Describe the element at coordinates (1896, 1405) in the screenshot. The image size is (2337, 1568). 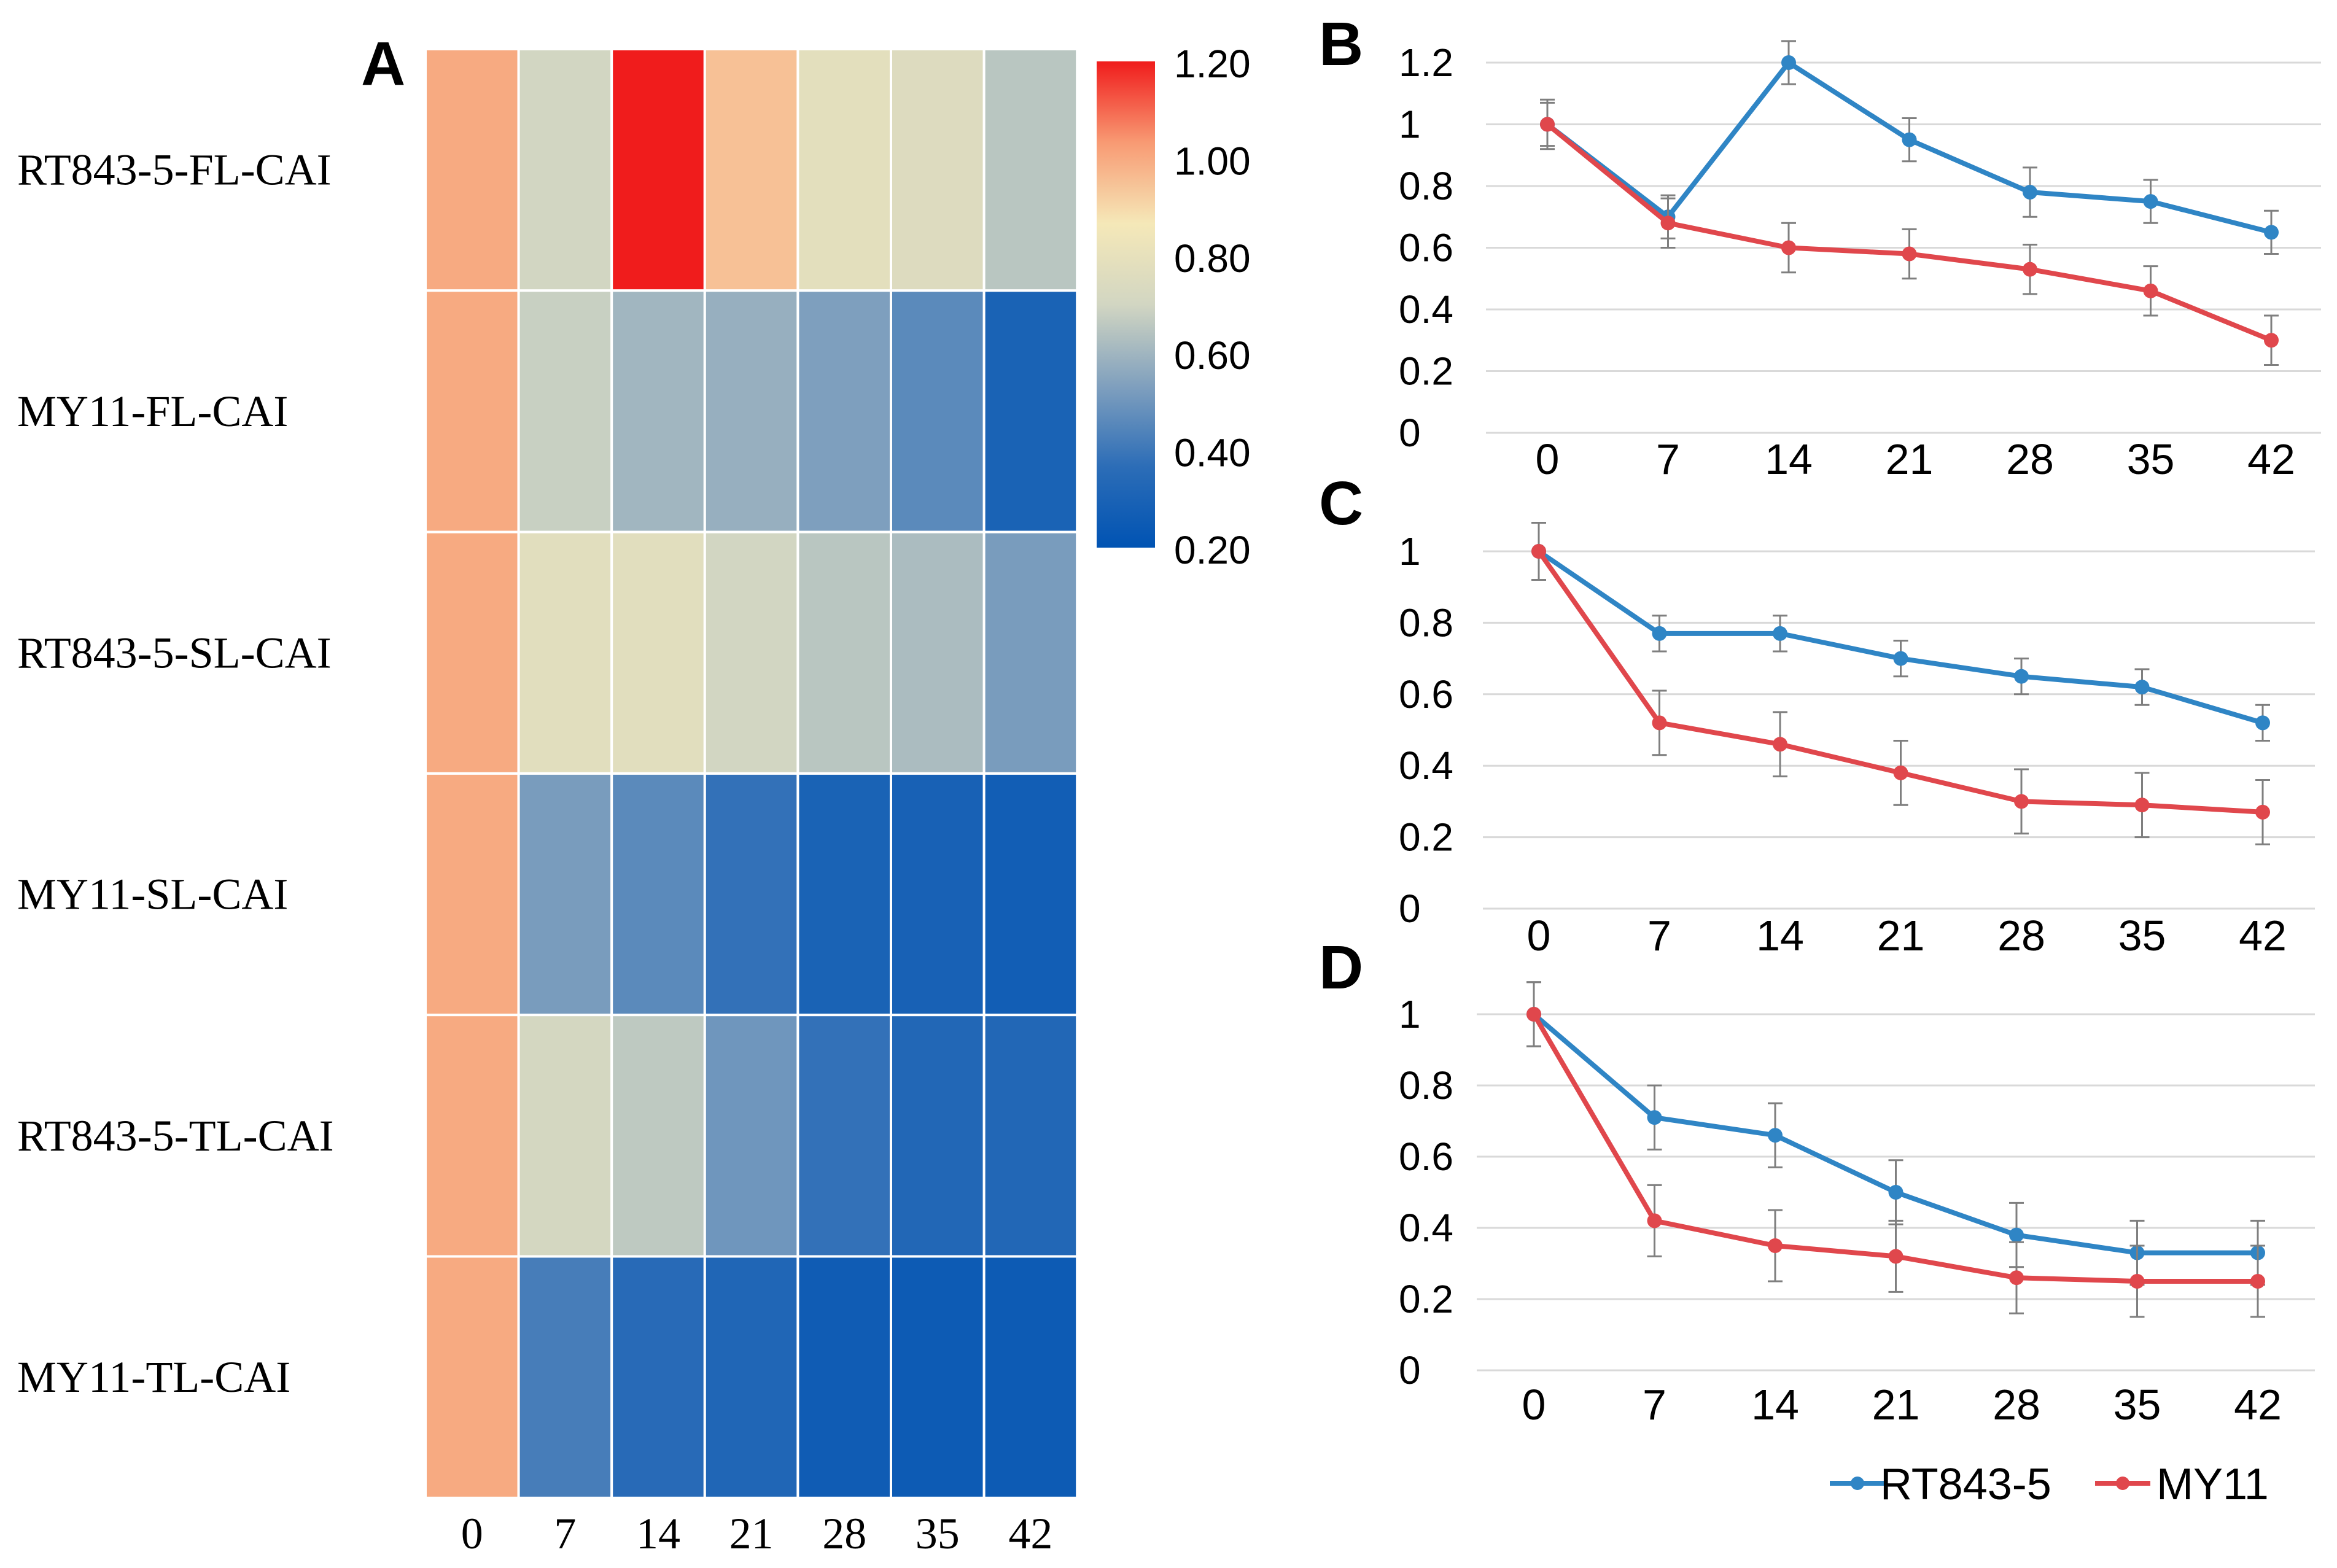
I see `x-tick-label: 21` at that location.